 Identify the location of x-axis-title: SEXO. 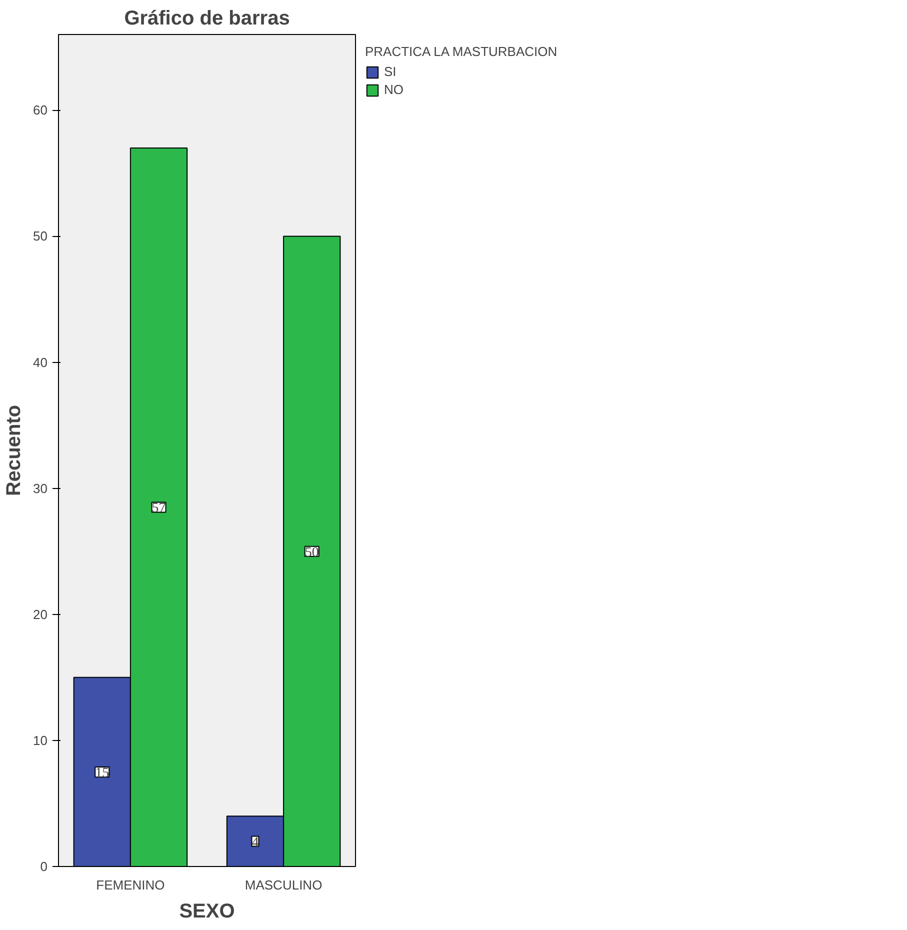
(207, 911).